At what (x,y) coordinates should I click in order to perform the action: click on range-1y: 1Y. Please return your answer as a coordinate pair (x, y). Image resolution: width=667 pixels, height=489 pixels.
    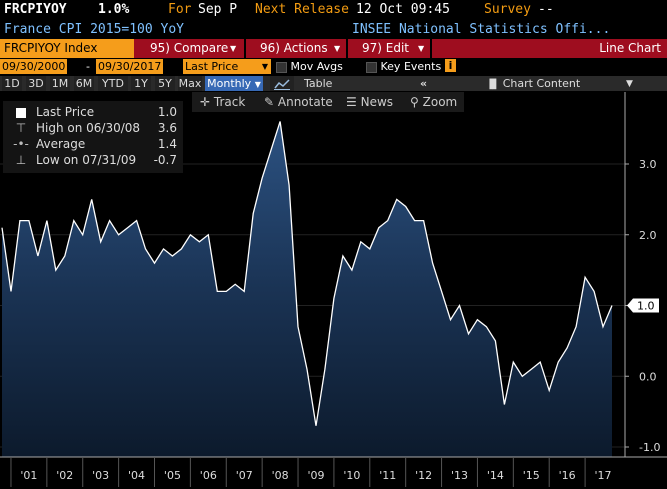
    Looking at the image, I should click on (141, 83).